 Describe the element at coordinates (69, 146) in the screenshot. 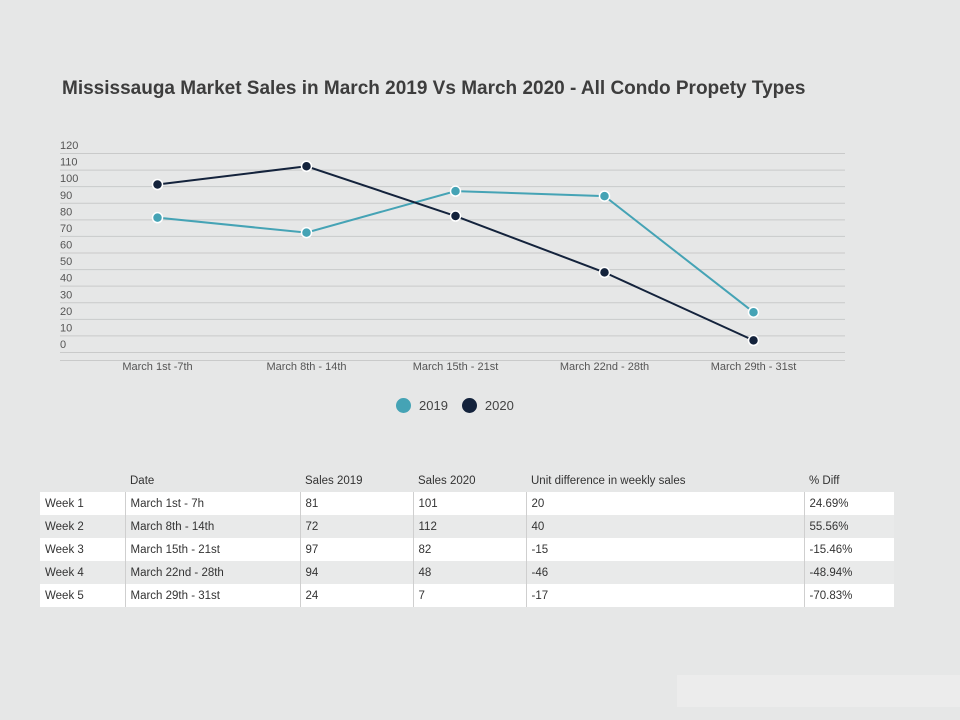

I see `y-tick-label: 120` at that location.